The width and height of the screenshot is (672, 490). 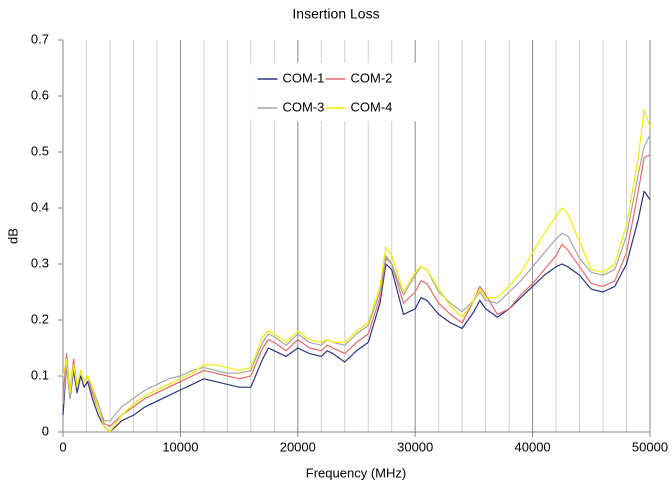 I want to click on y-tick-label: 0.6, so click(x=40, y=94).